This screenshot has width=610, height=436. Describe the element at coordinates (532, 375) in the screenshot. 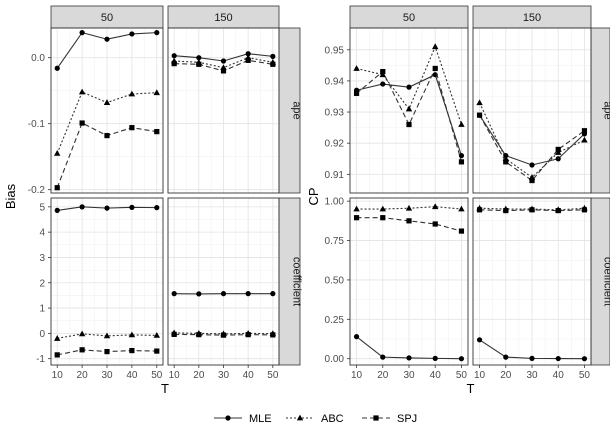

I see `cp-x-tick-label: 30` at that location.